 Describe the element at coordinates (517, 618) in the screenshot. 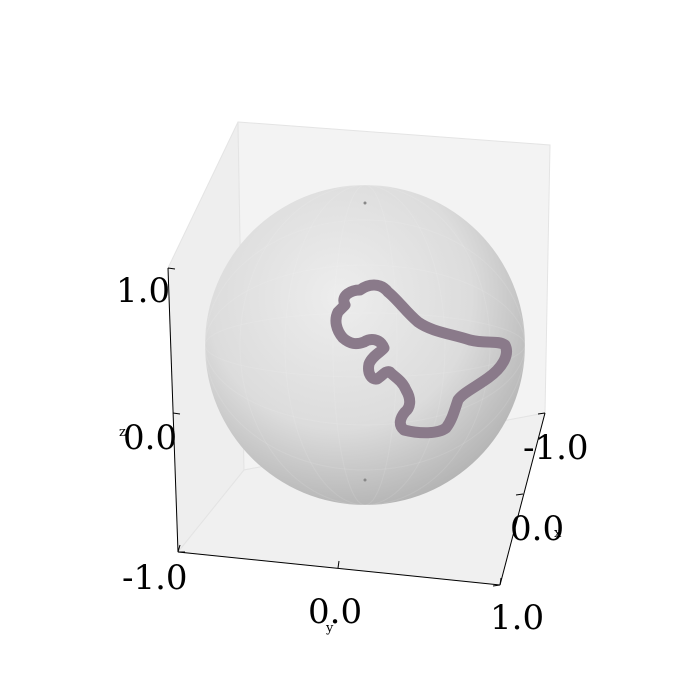

I see `x-tick-label-bottom: 1.0` at that location.